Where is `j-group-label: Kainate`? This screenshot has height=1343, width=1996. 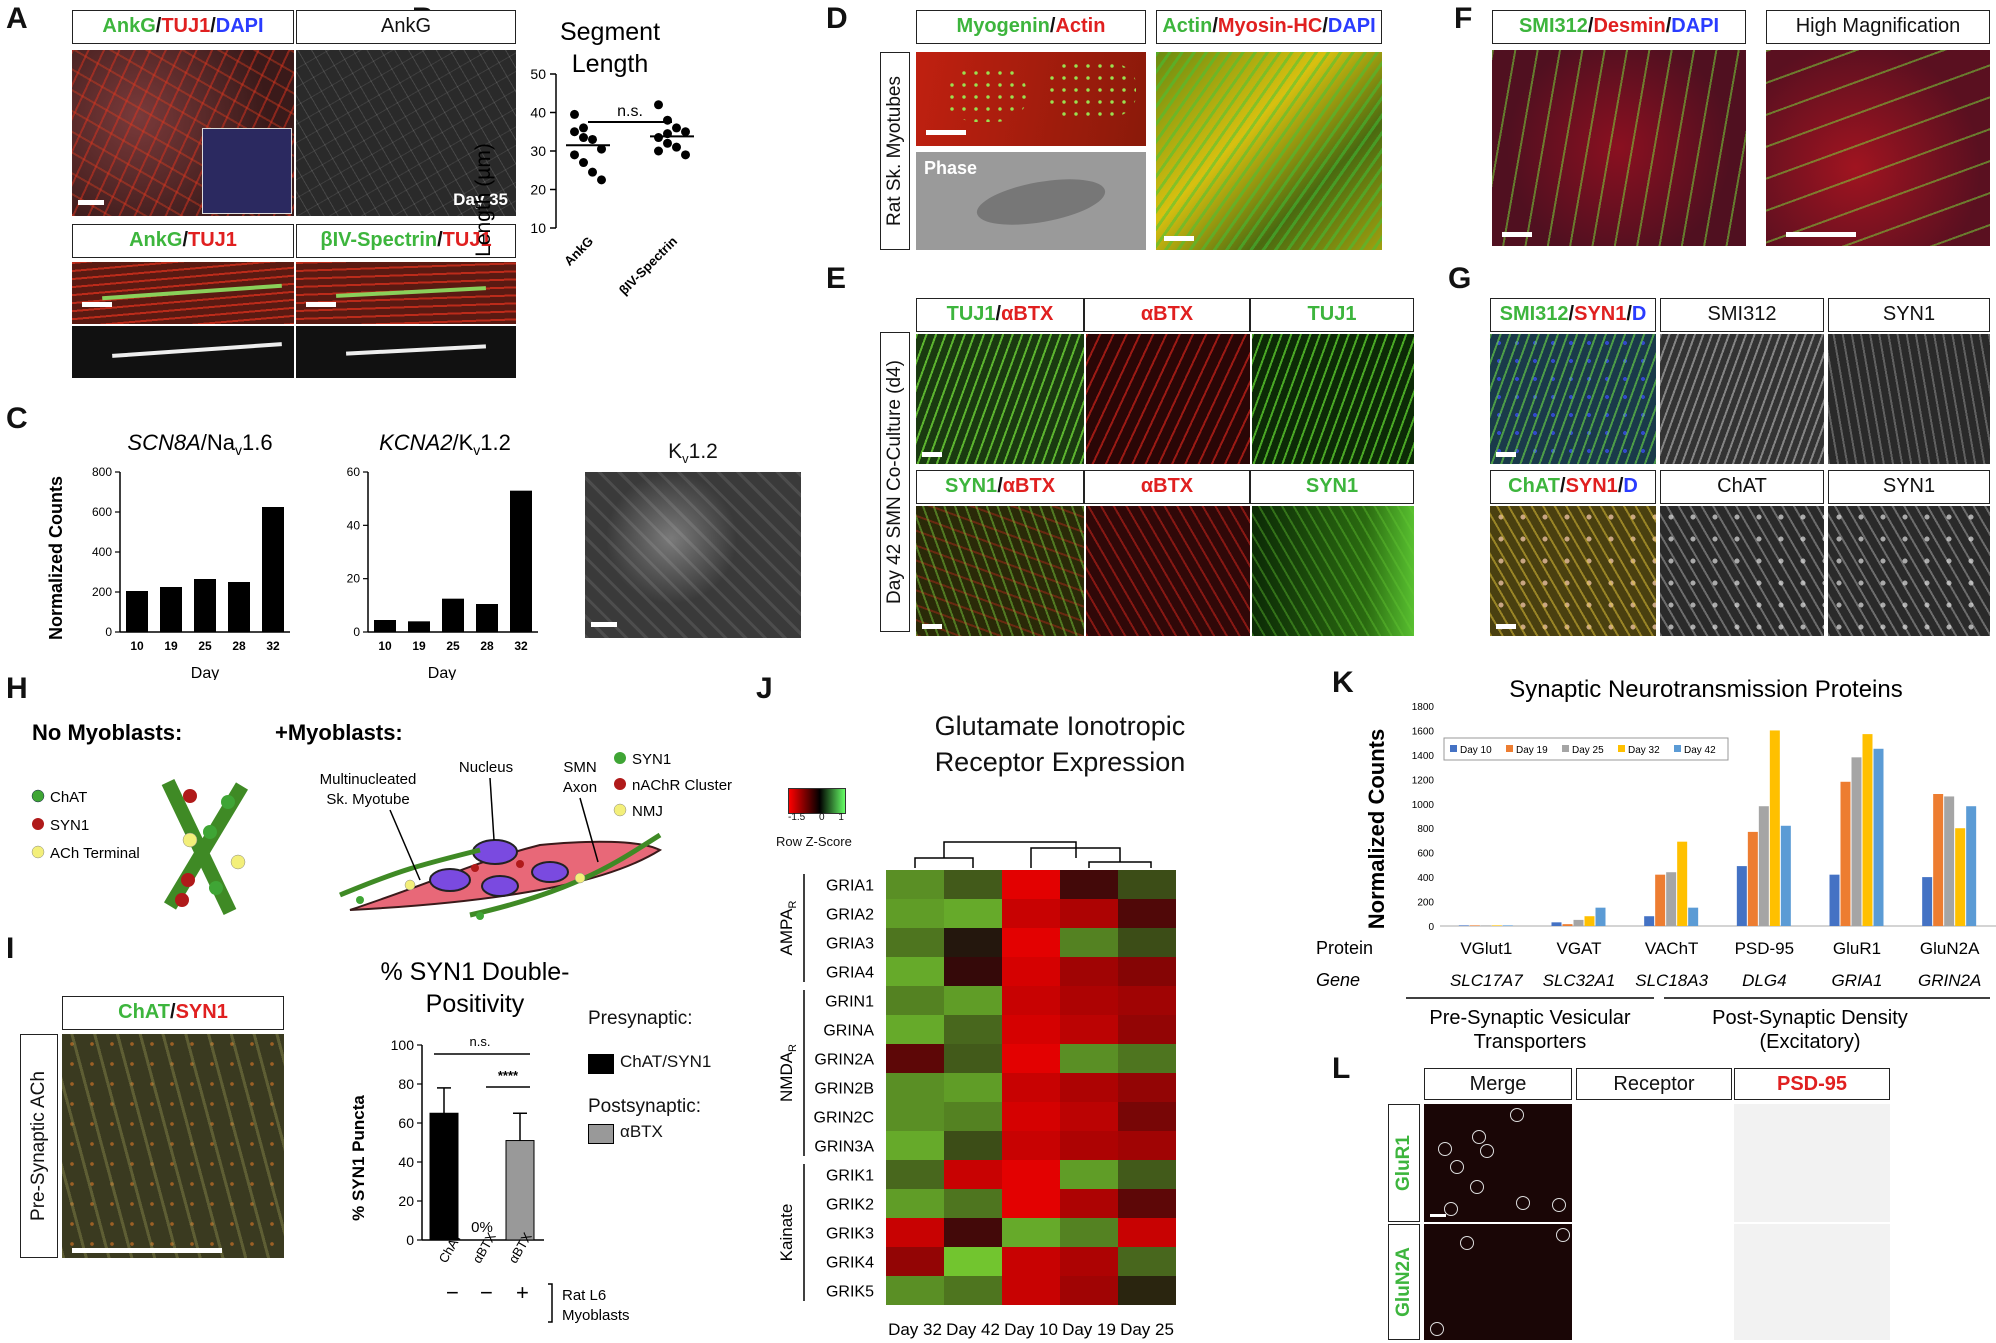
j-group-label: Kainate is located at coordinates (786, 1233).